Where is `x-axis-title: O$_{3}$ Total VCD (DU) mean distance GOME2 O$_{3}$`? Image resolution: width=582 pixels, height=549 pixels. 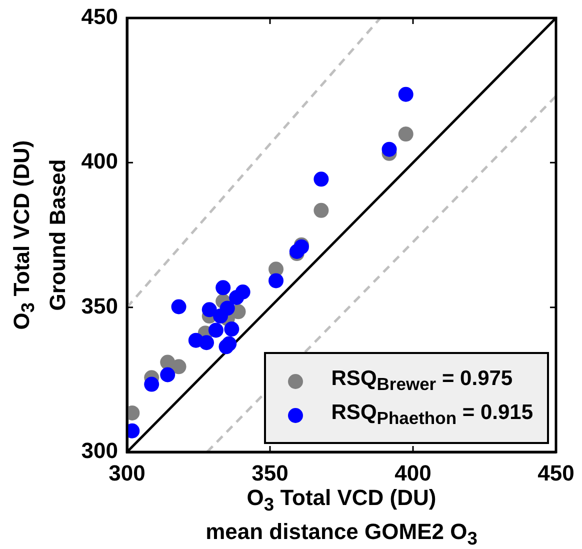 x-axis-title: O$_{3}$ Total VCD (DU) mean distance GOME2 O$_{3}$ is located at coordinates (341, 516).